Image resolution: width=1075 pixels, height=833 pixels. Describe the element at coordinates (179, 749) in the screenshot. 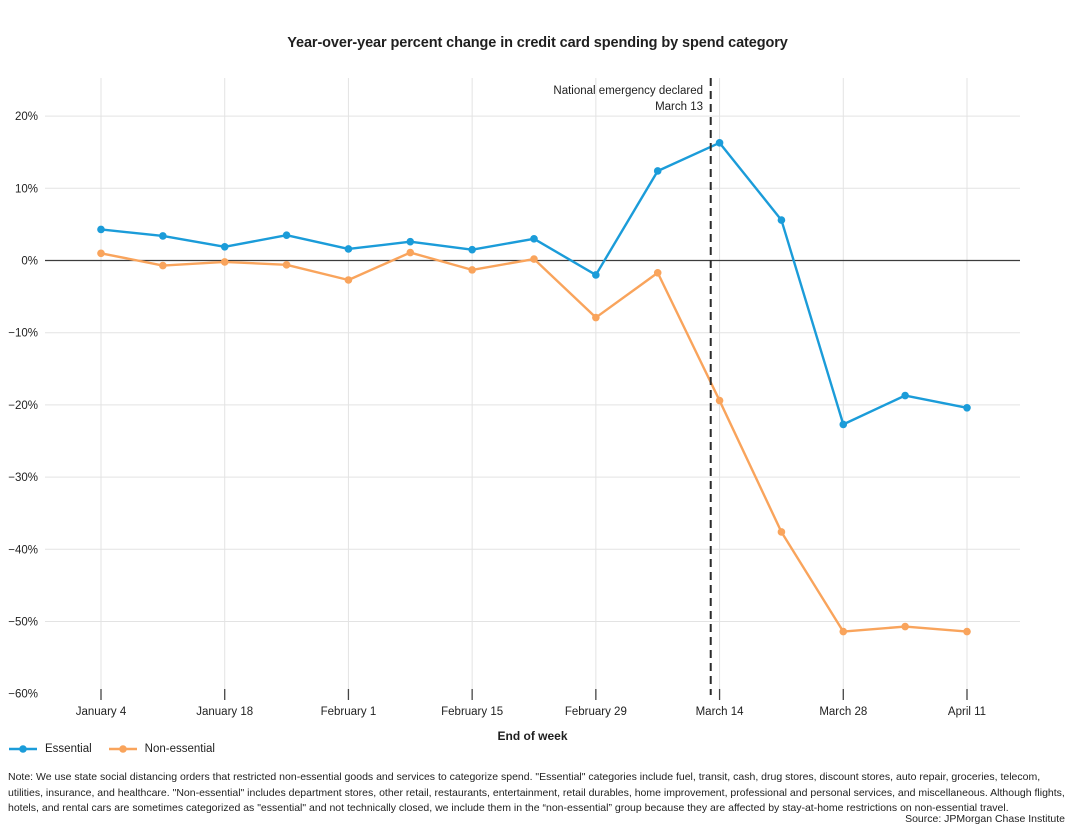

I see `legend-label-non-essential: Non-essential` at that location.